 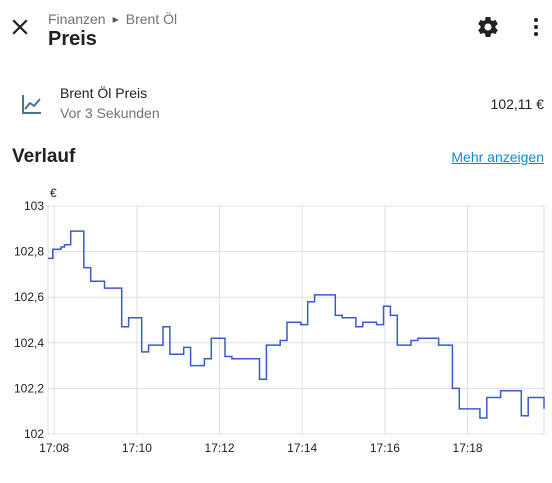 What do you see at coordinates (54, 448) in the screenshot?
I see `x-tick-label: 17:08` at bounding box center [54, 448].